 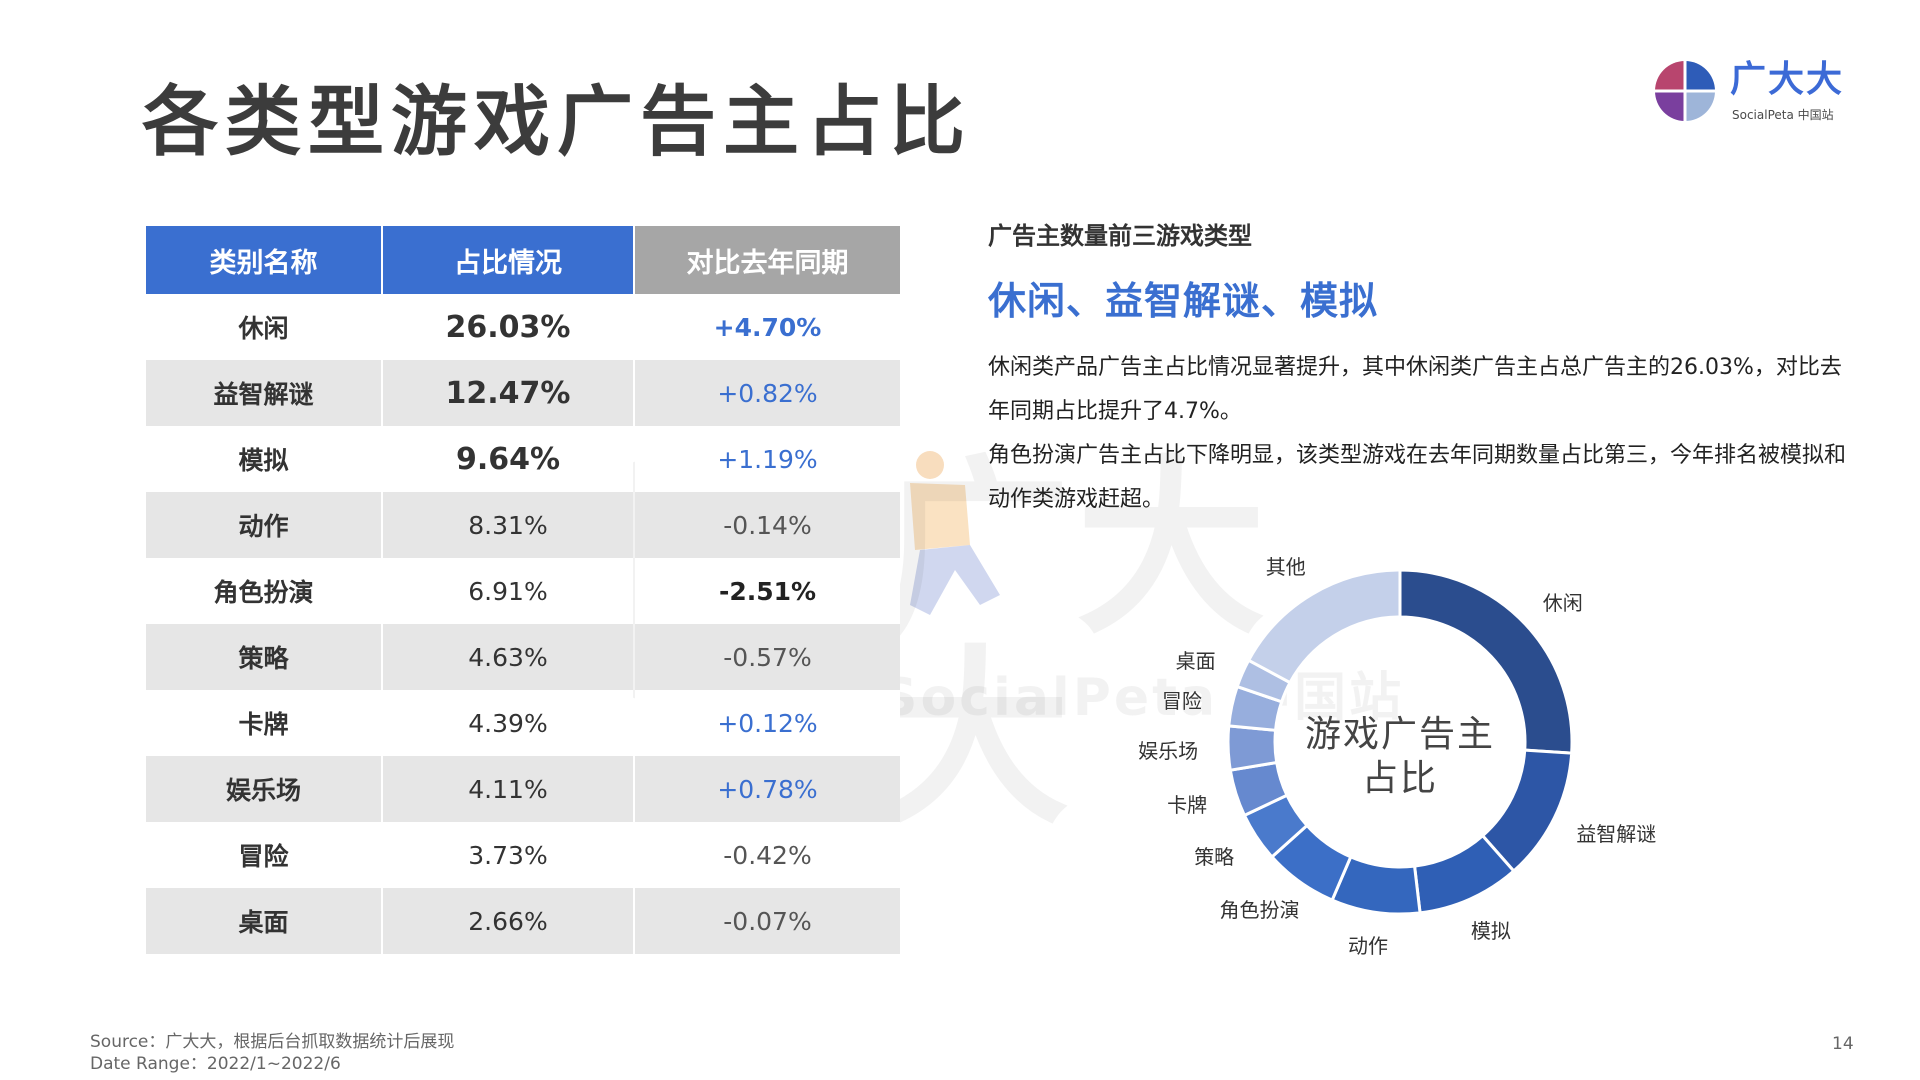 I want to click on table-row: 动作 8.31% -0.14%, so click(x=524, y=525).